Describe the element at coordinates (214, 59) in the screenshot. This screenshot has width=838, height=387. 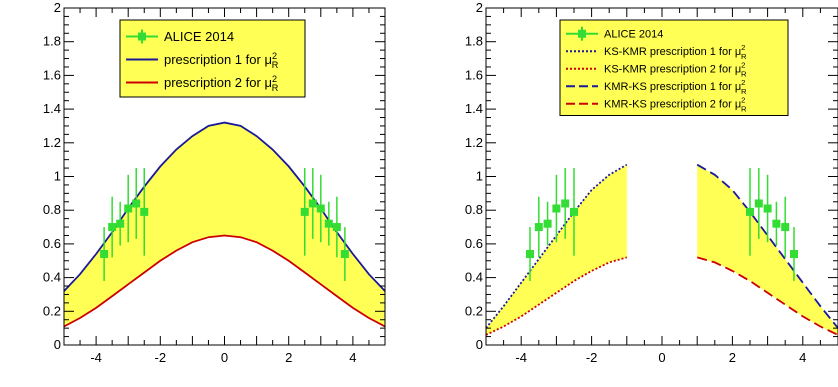
I see `legend-text: prescription 1 for` at that location.